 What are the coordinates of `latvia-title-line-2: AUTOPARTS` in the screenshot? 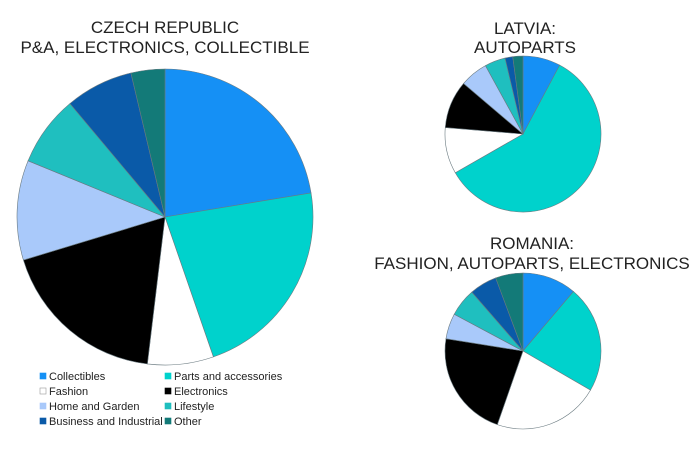 It's located at (525, 47).